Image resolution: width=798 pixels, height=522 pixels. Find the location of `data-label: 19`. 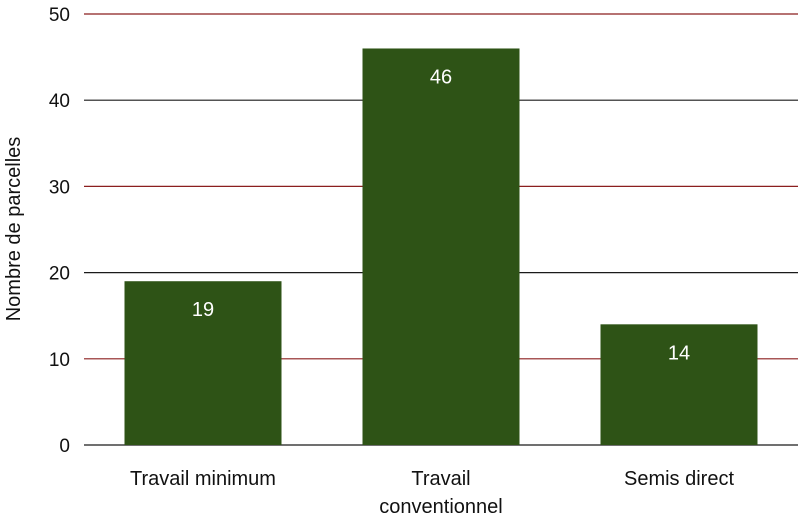

data-label: 19 is located at coordinates (203, 310).